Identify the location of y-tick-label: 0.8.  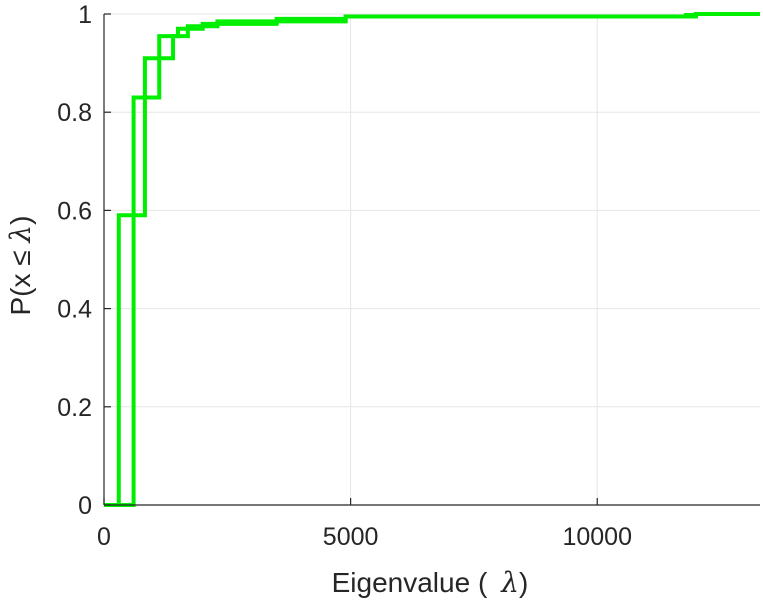
(74, 113).